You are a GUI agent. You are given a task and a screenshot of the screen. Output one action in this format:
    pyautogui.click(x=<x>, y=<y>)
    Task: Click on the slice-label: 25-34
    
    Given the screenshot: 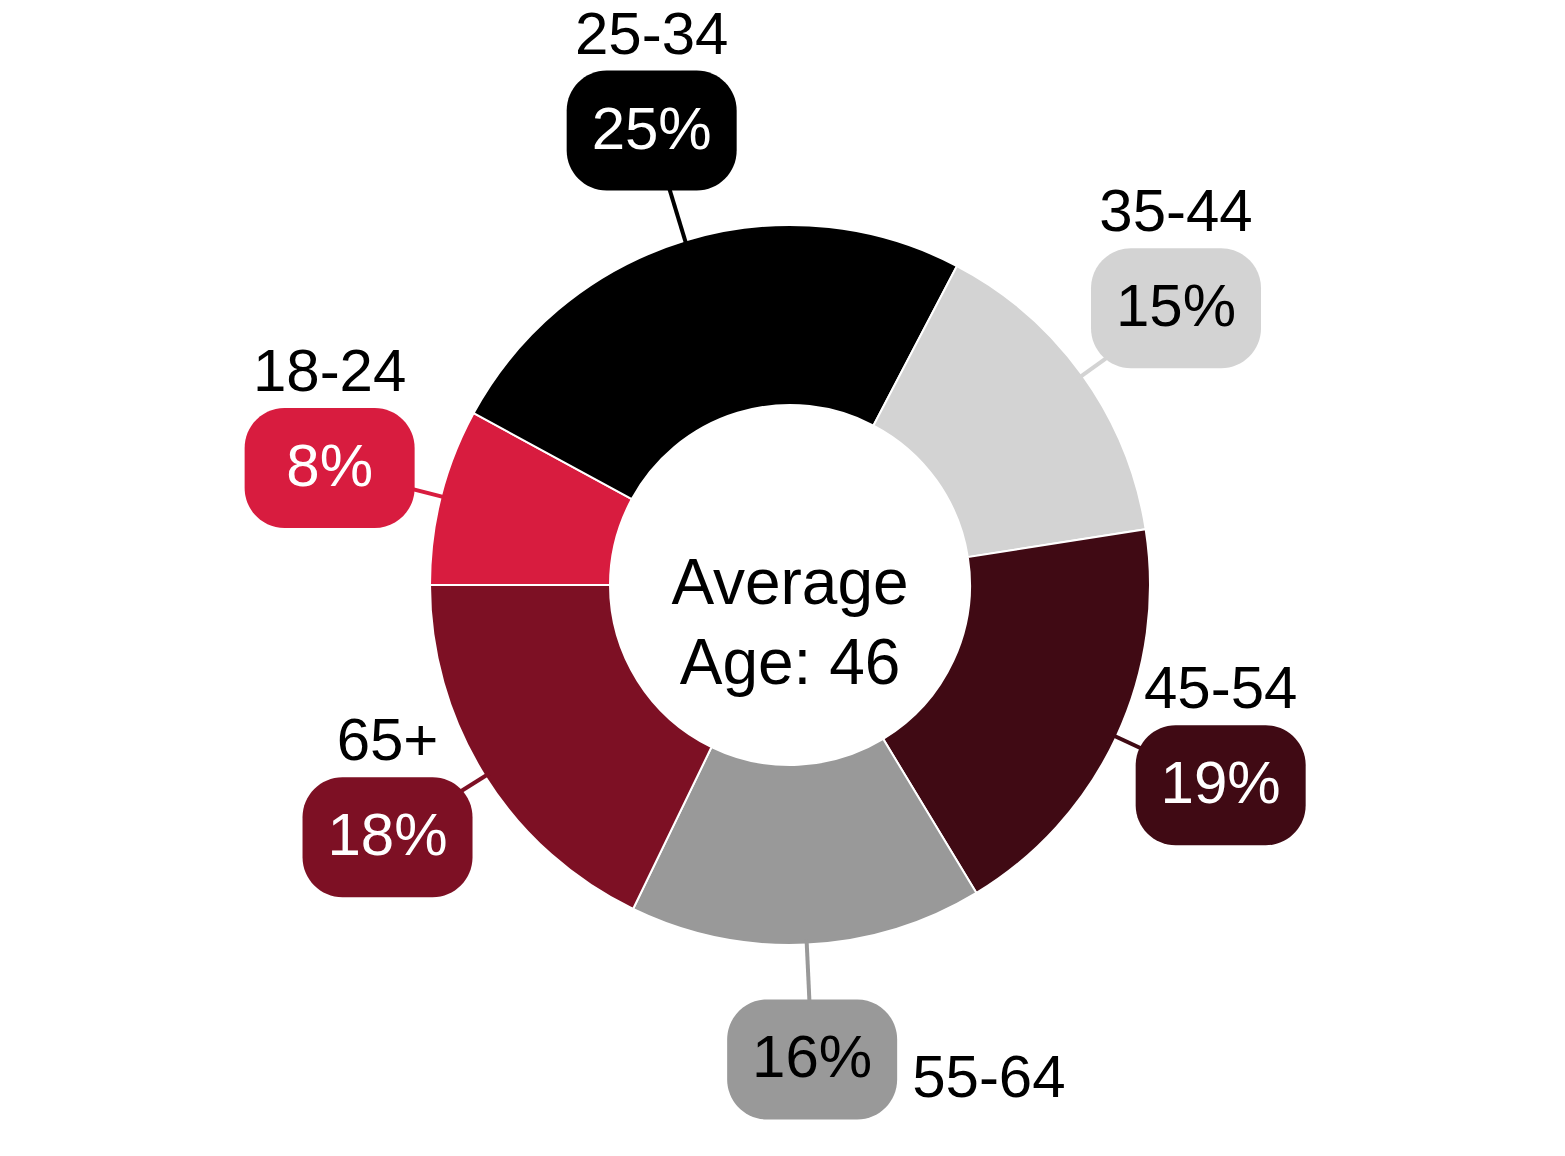 What is the action you would take?
    pyautogui.click(x=651, y=33)
    